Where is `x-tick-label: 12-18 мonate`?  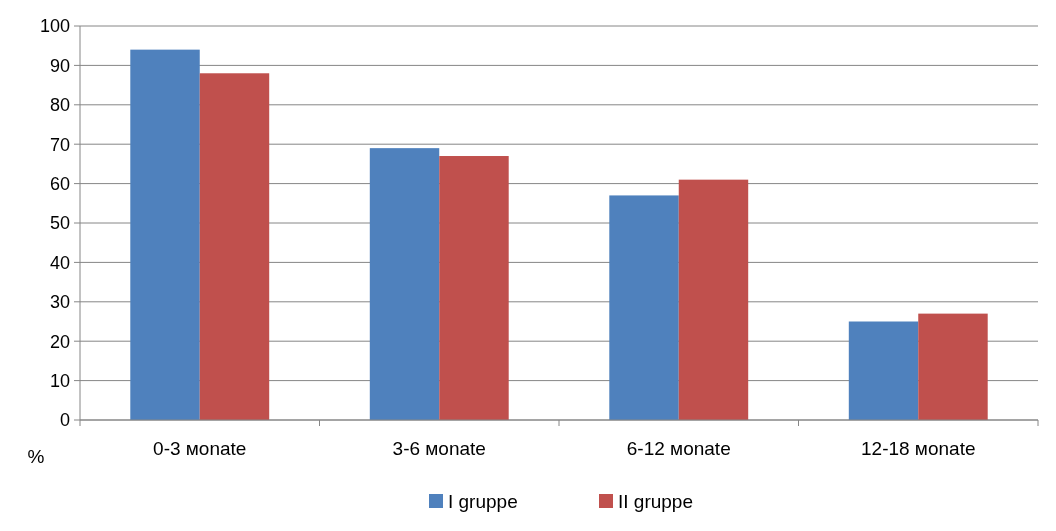
x-tick-label: 12-18 мonate is located at coordinates (918, 448).